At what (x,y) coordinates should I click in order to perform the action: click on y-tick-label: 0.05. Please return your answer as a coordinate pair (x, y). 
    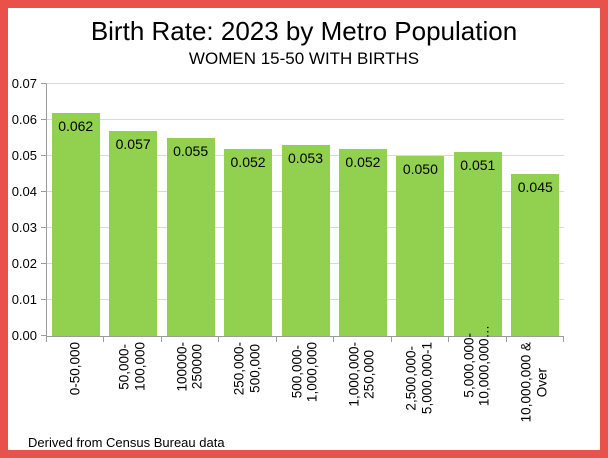
    Looking at the image, I should click on (24, 155).